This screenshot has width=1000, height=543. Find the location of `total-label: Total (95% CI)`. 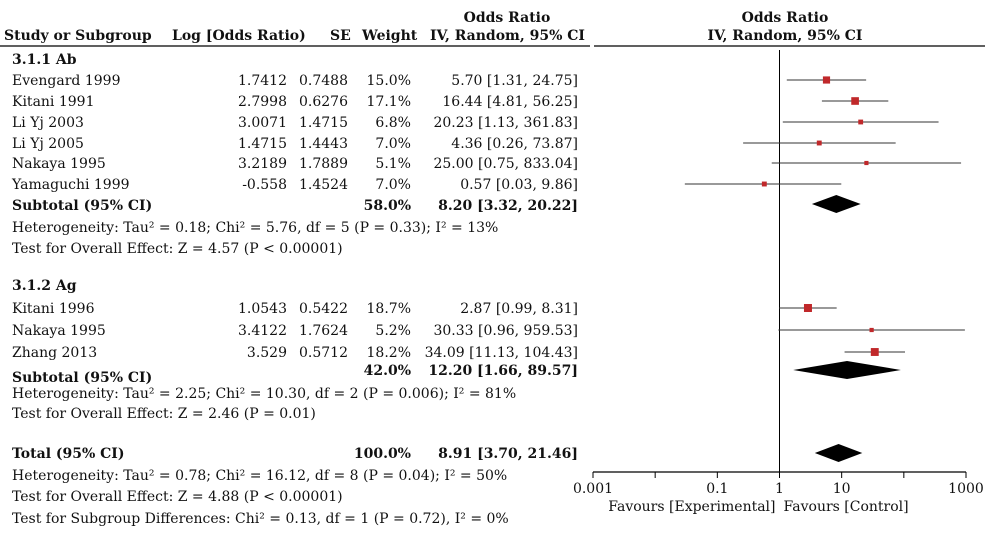

total-label: Total (95% CI) is located at coordinates (68, 454).